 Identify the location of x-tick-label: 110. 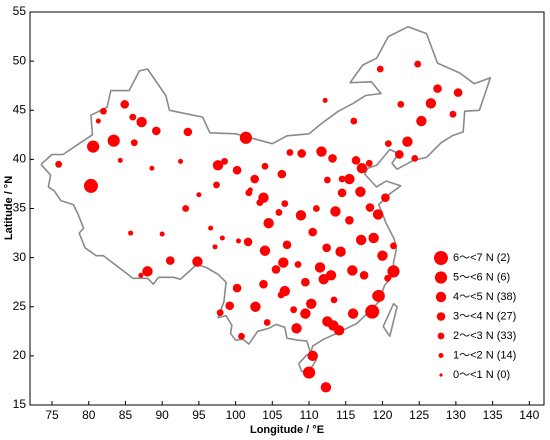
(308, 415).